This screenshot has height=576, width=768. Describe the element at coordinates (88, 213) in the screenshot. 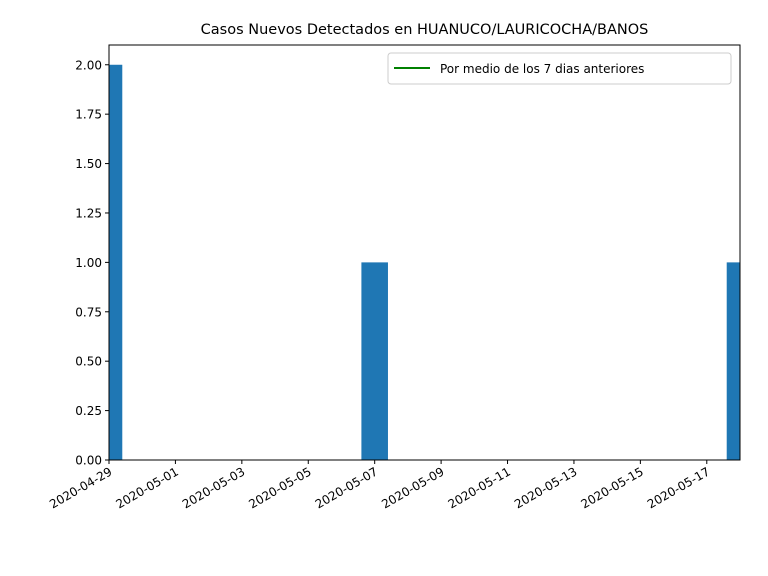

I see `y-tick-label: 1.25` at that location.